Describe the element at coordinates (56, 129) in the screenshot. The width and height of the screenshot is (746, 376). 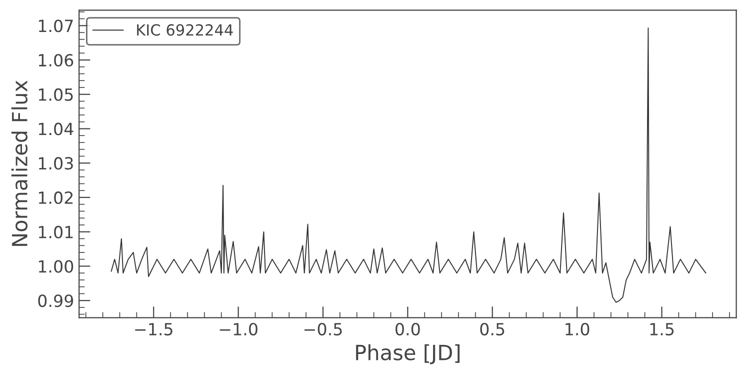
I see `y-tick-label: 1.04` at that location.